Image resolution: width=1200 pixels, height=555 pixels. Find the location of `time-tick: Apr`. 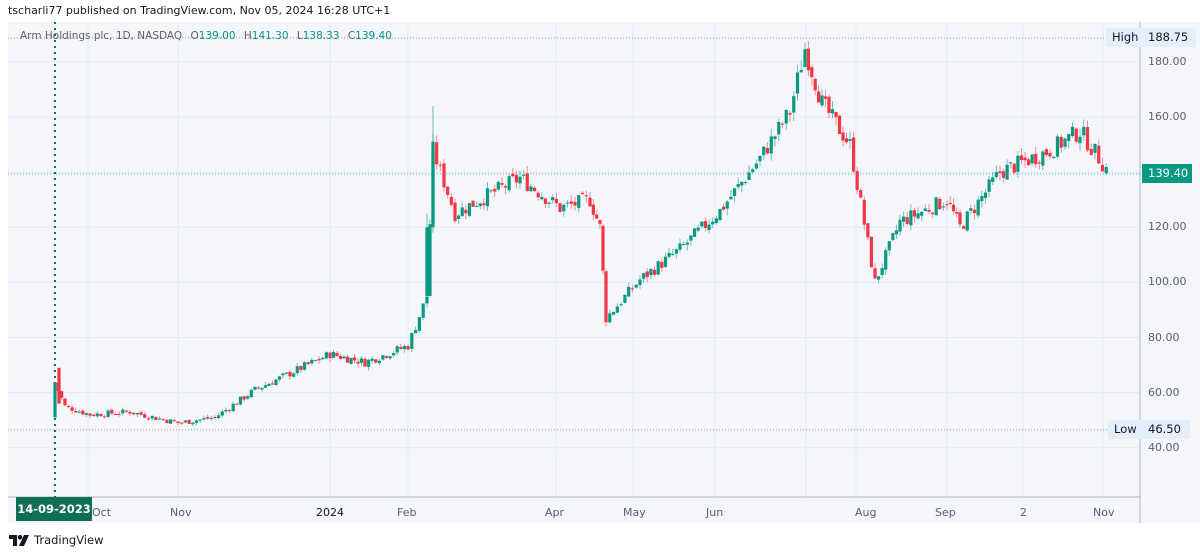

time-tick: Apr is located at coordinates (555, 512).